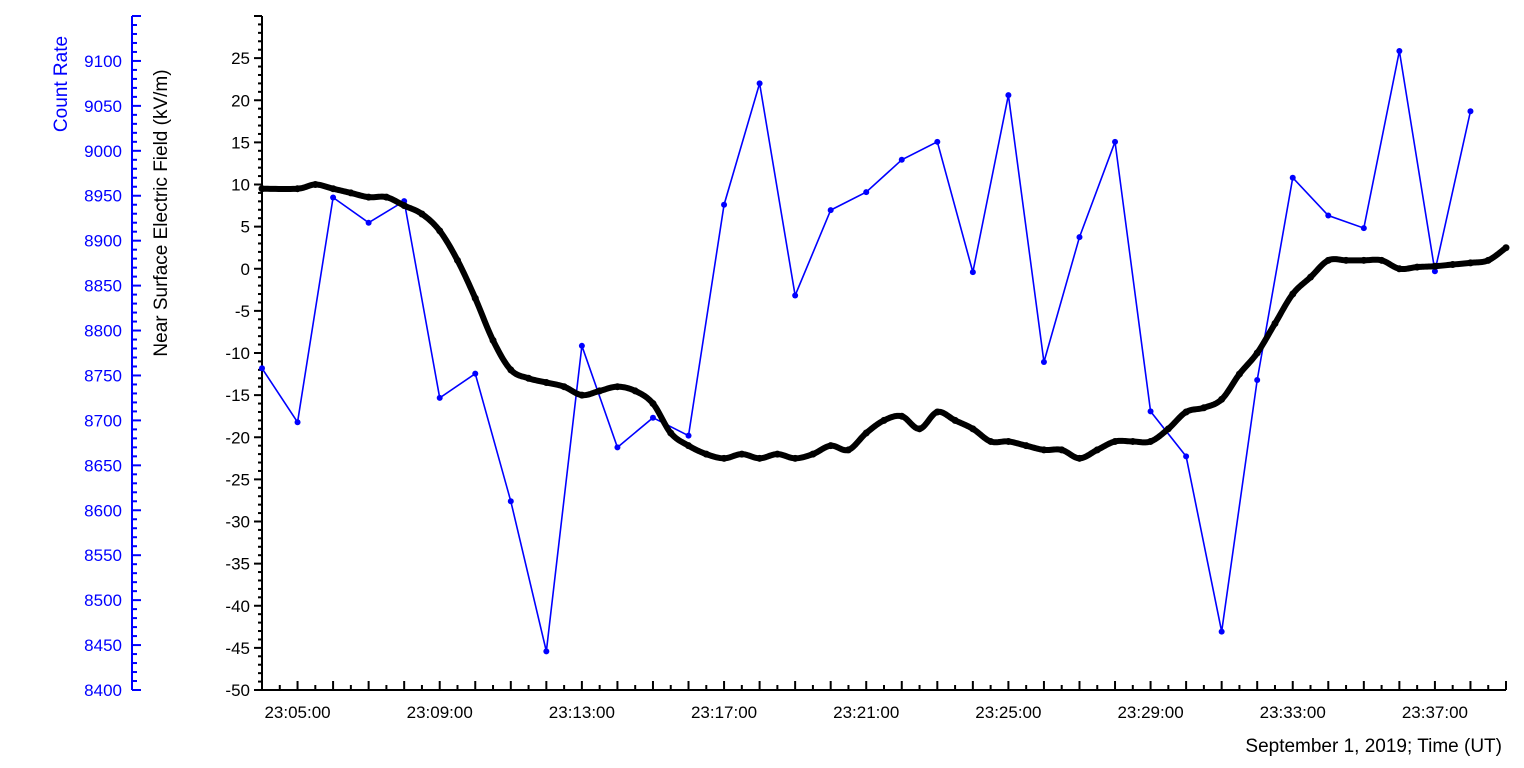 Image resolution: width=1524 pixels, height=768 pixels. What do you see at coordinates (237, 564) in the screenshot?
I see `right-axis-tick-label: -35` at bounding box center [237, 564].